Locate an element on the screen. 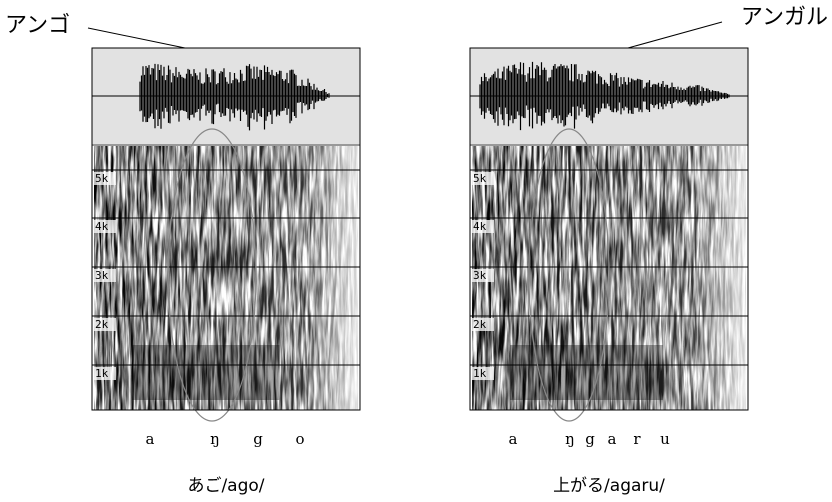  caption: あご/ago/ is located at coordinates (225, 486).